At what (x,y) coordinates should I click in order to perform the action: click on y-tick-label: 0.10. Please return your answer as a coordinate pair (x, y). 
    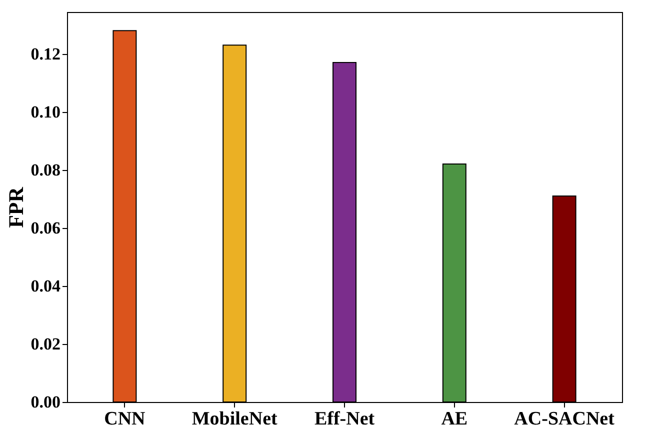
    Looking at the image, I should click on (45, 112).